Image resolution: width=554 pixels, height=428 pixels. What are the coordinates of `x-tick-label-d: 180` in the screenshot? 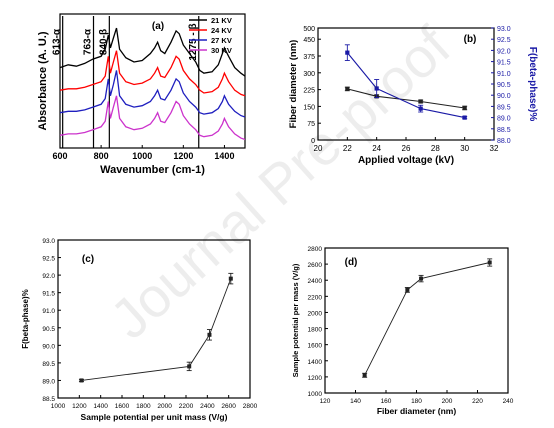 It's located at (416, 401).